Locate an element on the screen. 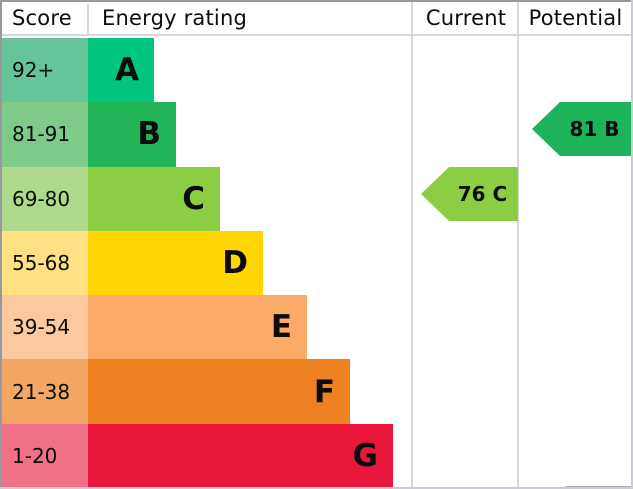 This screenshot has width=633, height=489. energy-rating-column-header: Energy rating is located at coordinates (175, 18).